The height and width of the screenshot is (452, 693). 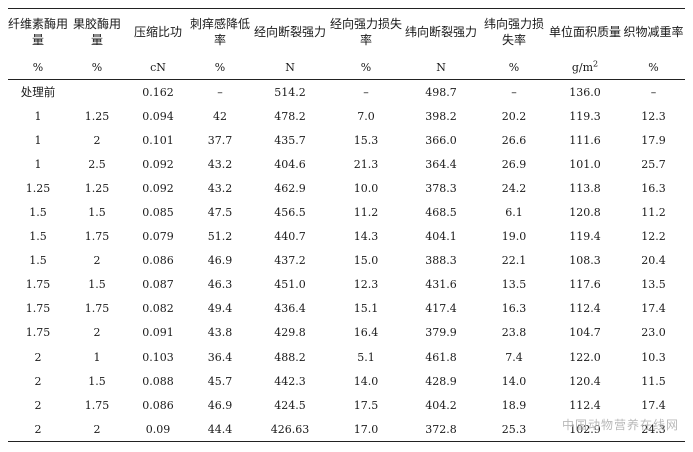 What do you see at coordinates (290, 309) in the screenshot?
I see `table-cell: 436.4` at bounding box center [290, 309].